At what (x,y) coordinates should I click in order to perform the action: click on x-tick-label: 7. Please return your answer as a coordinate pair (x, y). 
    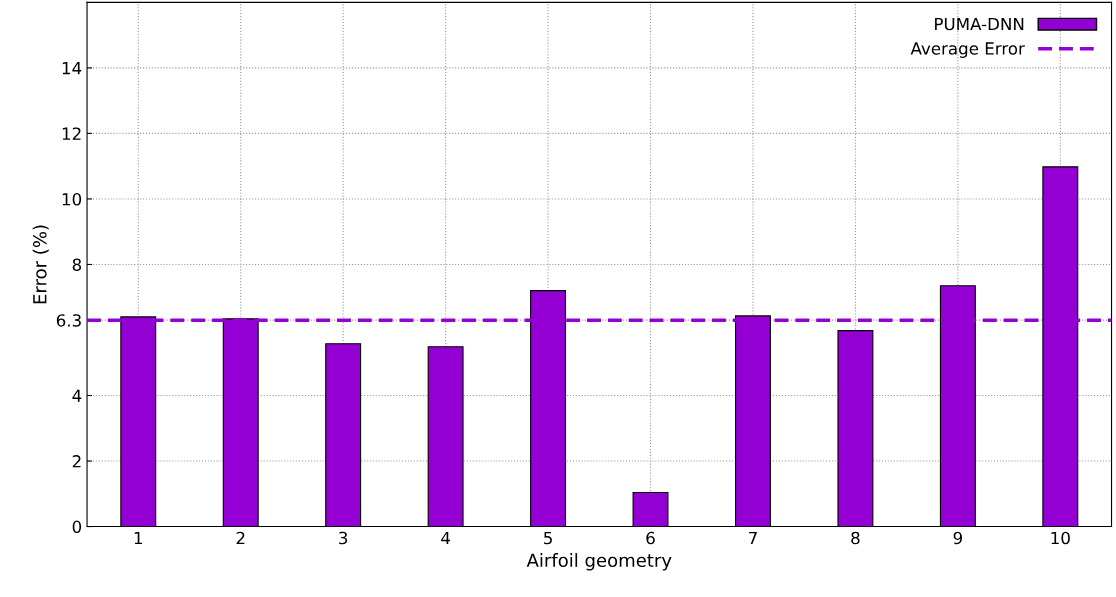
    Looking at the image, I should click on (753, 538).